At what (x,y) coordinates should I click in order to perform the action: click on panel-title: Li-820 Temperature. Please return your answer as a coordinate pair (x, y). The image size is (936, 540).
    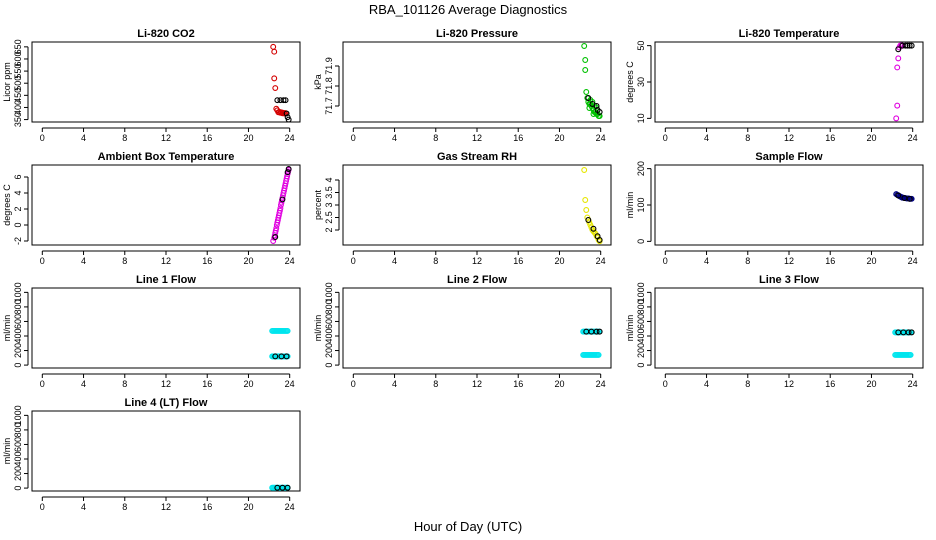
    Looking at the image, I should click on (789, 34).